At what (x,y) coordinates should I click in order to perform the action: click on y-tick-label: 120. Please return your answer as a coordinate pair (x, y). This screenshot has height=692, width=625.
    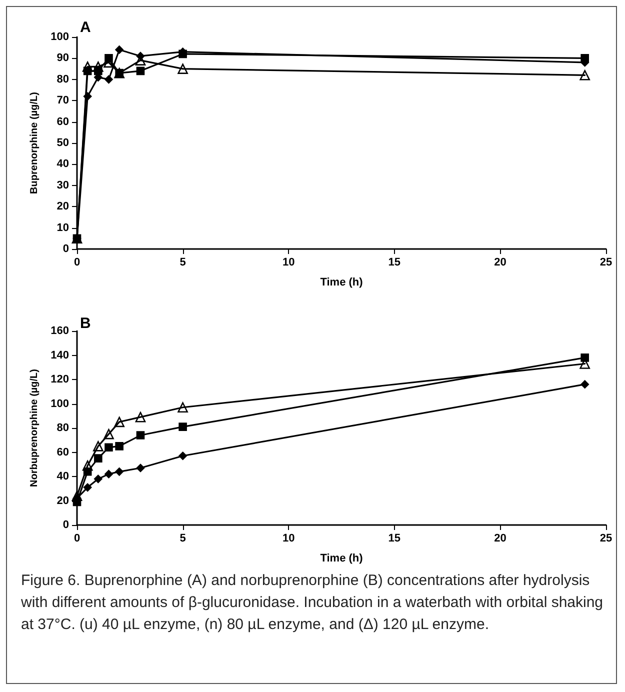
    Looking at the image, I should click on (59, 380).